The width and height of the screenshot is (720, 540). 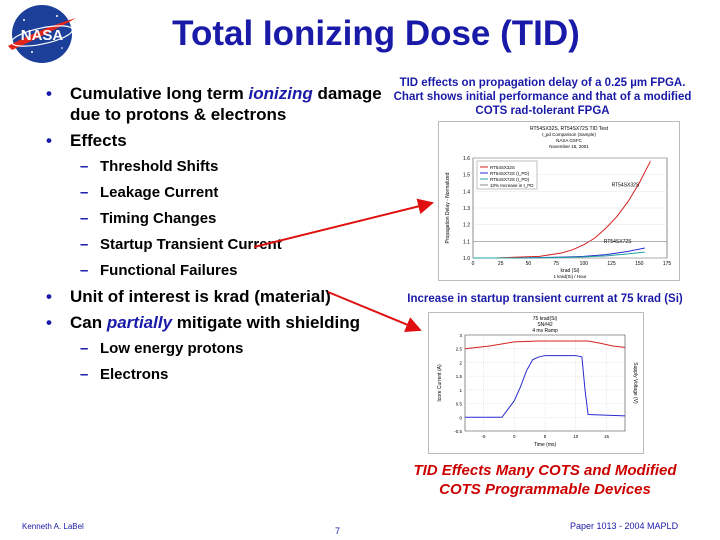 What do you see at coordinates (460, 362) in the screenshot?
I see `y-tick-label: 2` at bounding box center [460, 362].